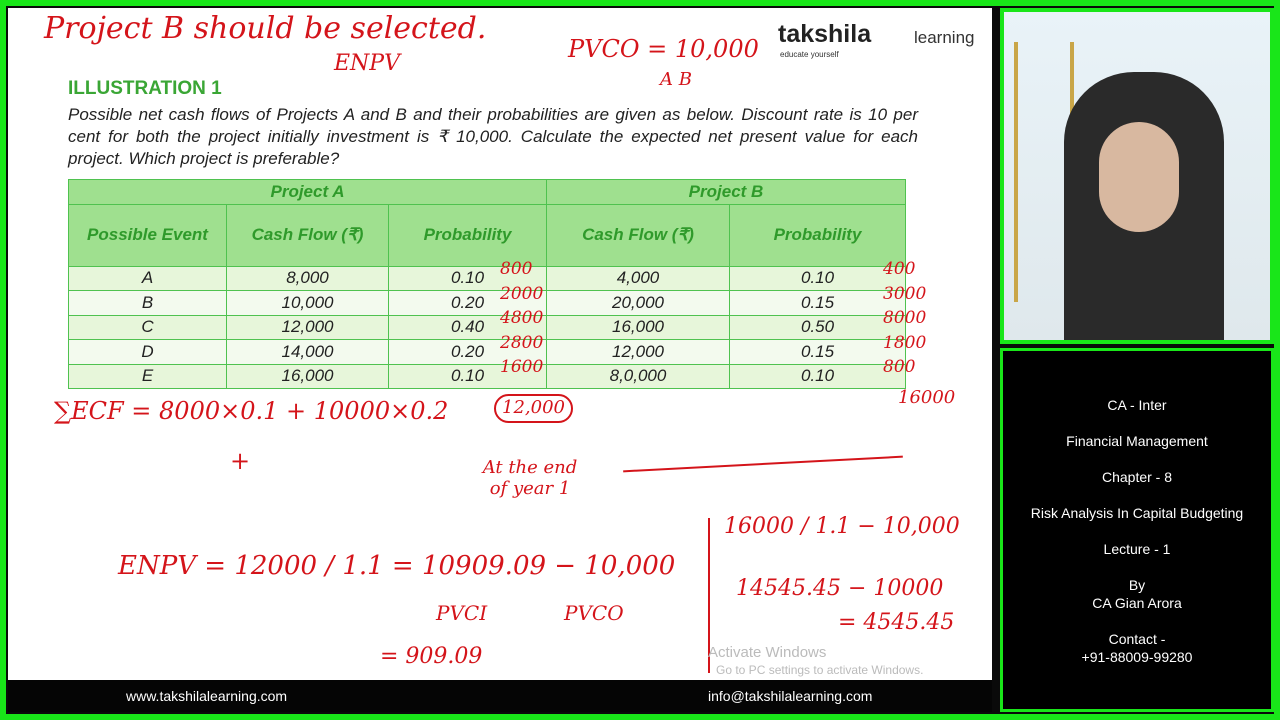 This screenshot has width=1280, height=720. I want to click on annotation-product: 4800, so click(522, 318).